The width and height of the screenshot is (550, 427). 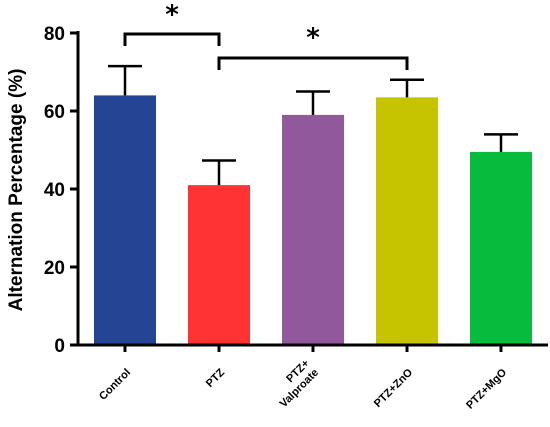 I want to click on x-tick-label-line: PTZ, so click(x=215, y=377).